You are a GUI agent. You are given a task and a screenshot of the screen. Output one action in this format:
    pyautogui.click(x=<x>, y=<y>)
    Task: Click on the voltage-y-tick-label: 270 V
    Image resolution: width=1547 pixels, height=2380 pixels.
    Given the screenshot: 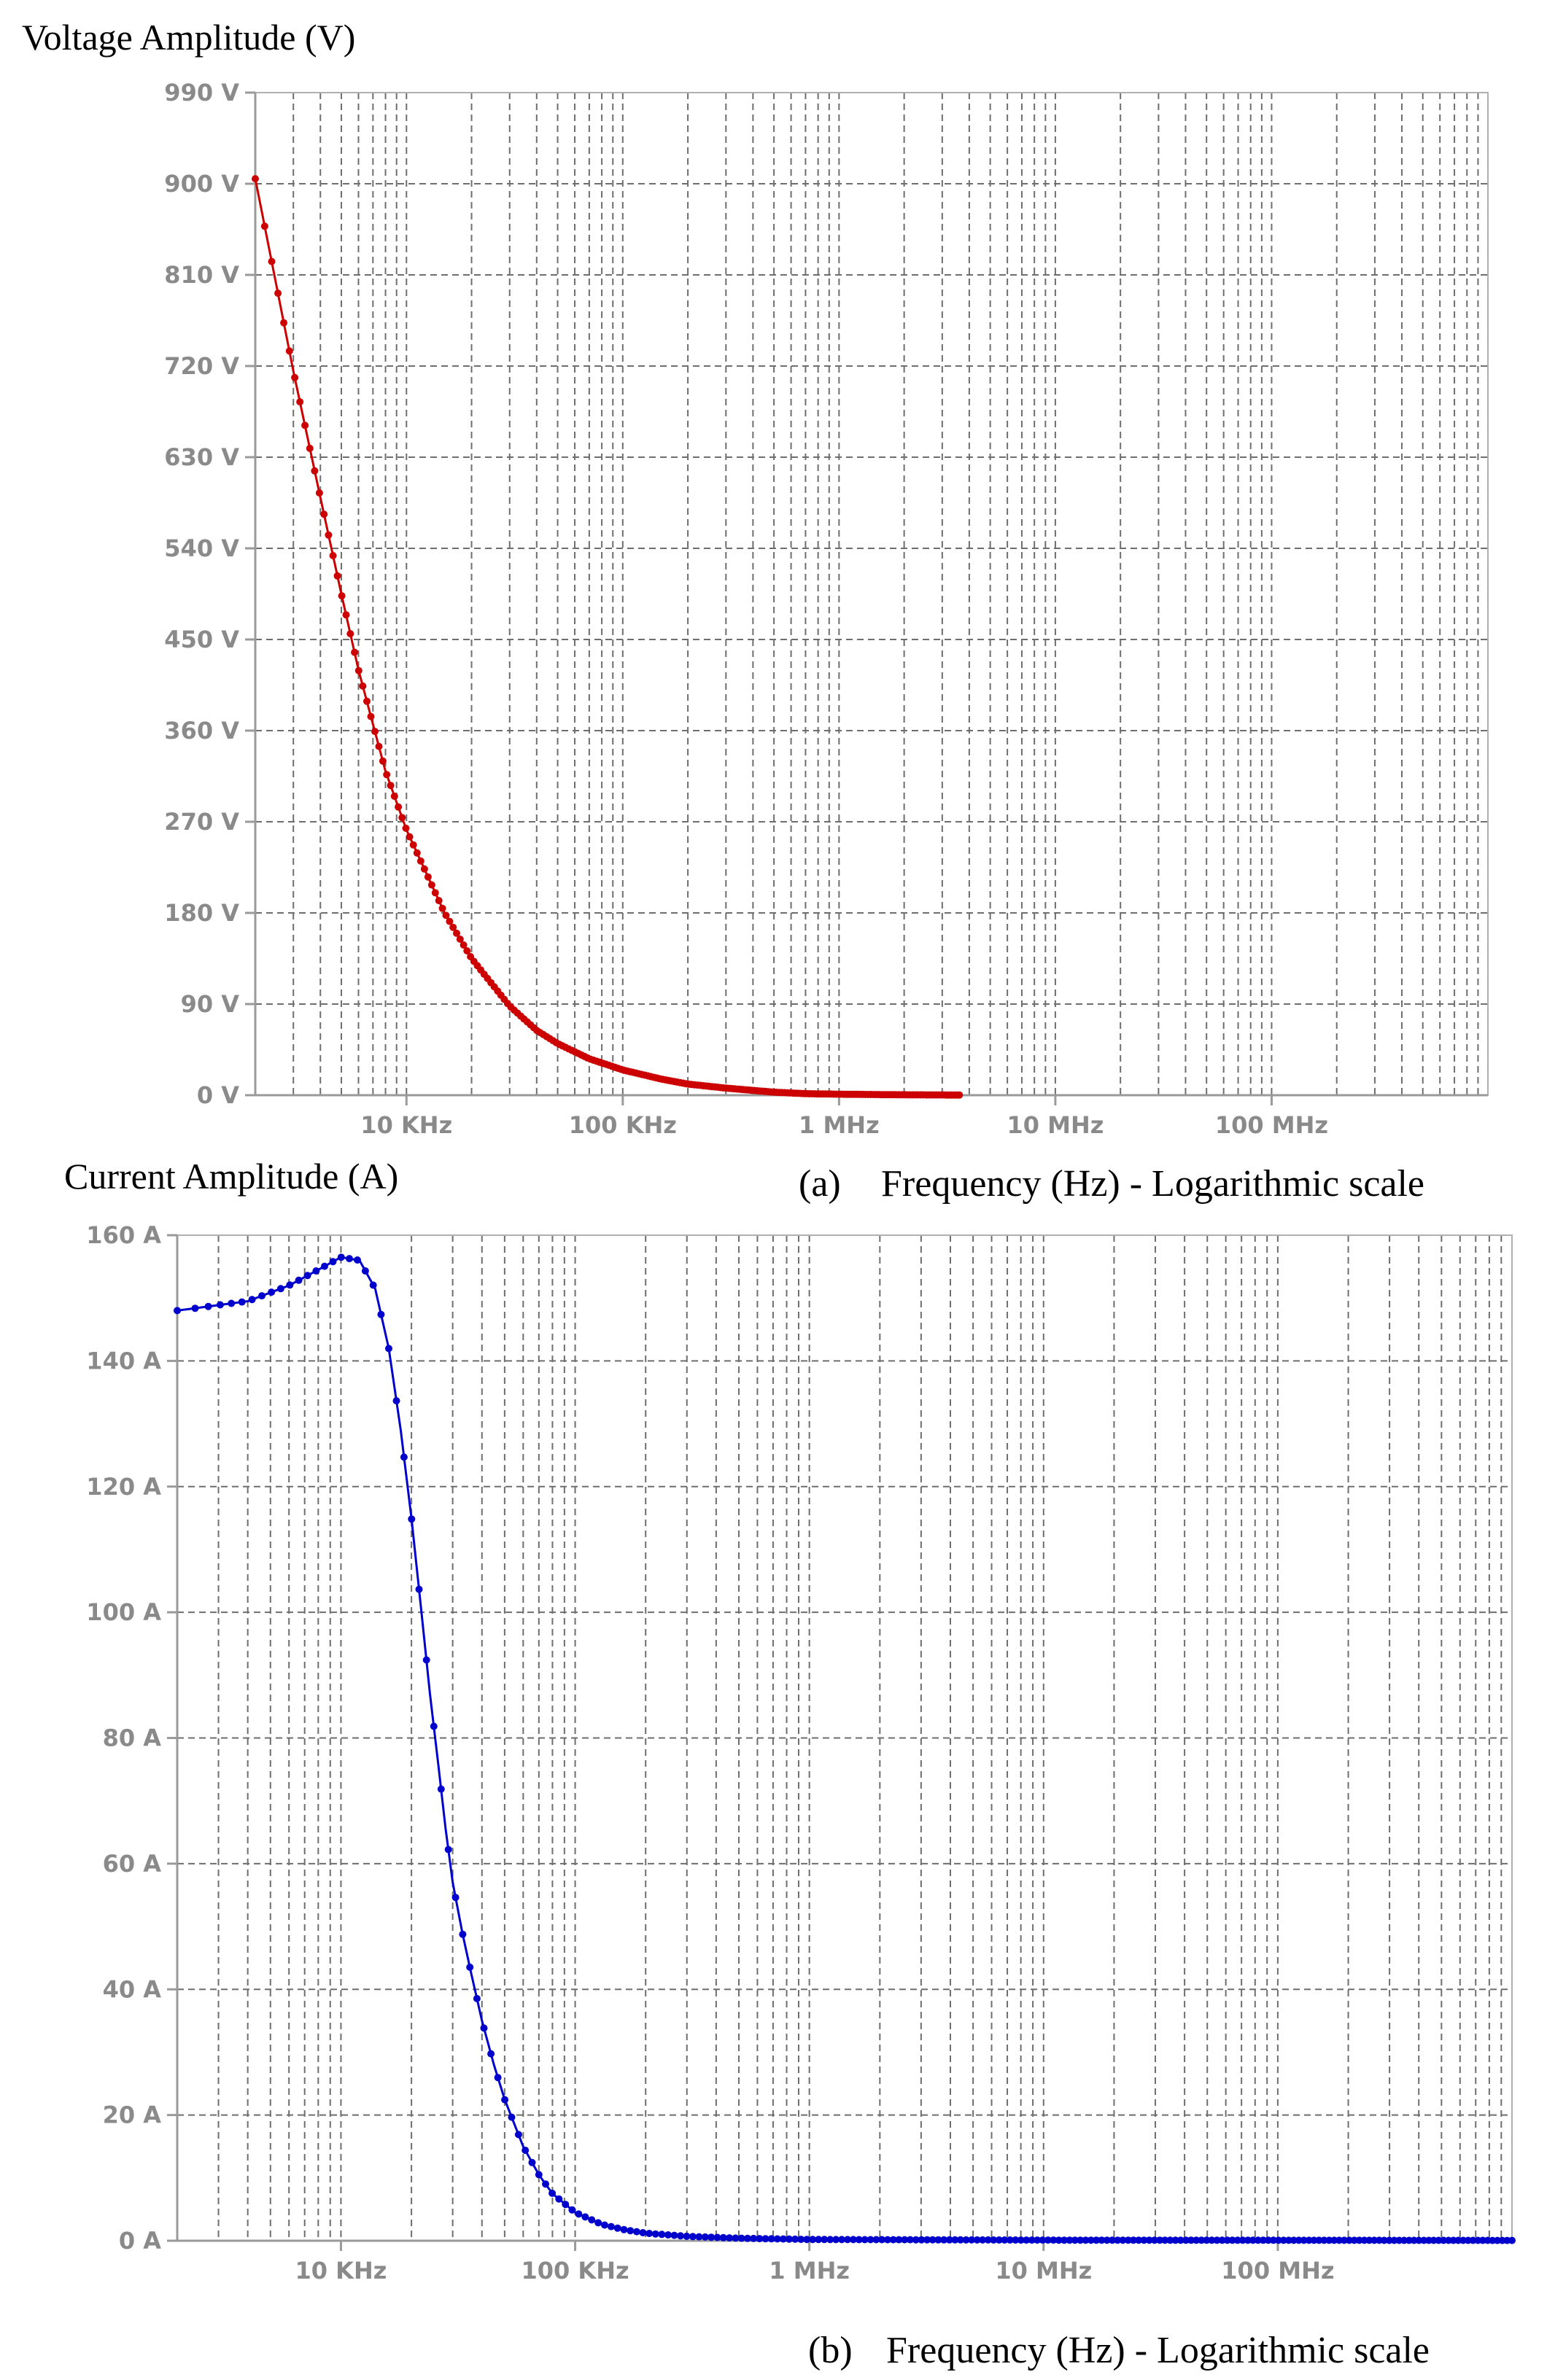 What is the action you would take?
    pyautogui.click(x=201, y=822)
    